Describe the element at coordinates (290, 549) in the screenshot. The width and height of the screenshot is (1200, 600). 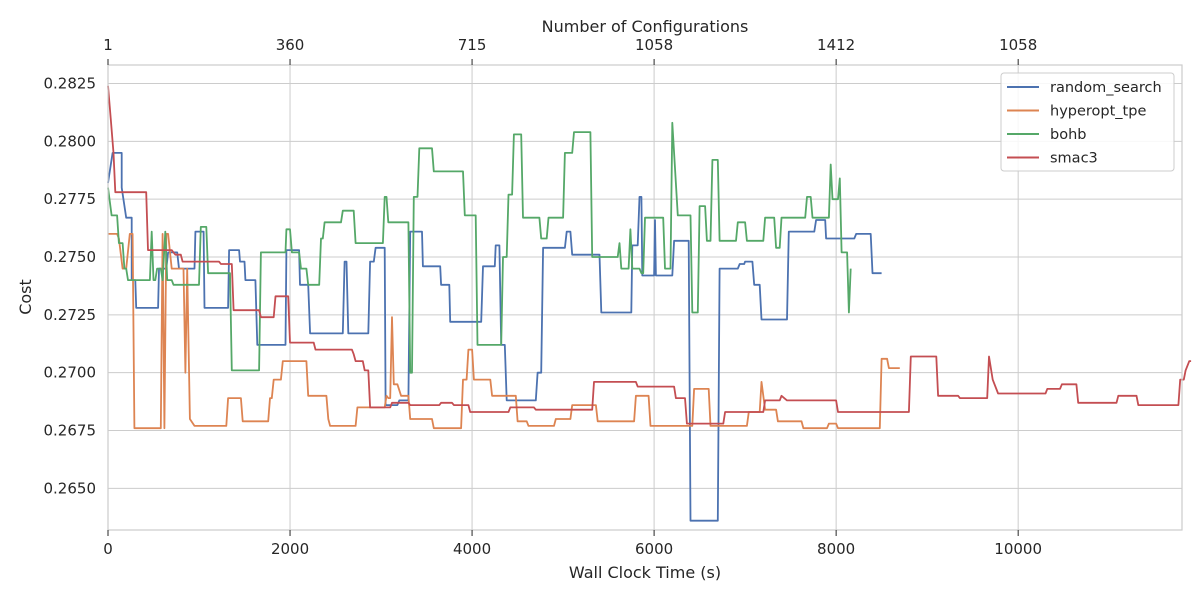
I see `x-tick-label: 2000` at that location.